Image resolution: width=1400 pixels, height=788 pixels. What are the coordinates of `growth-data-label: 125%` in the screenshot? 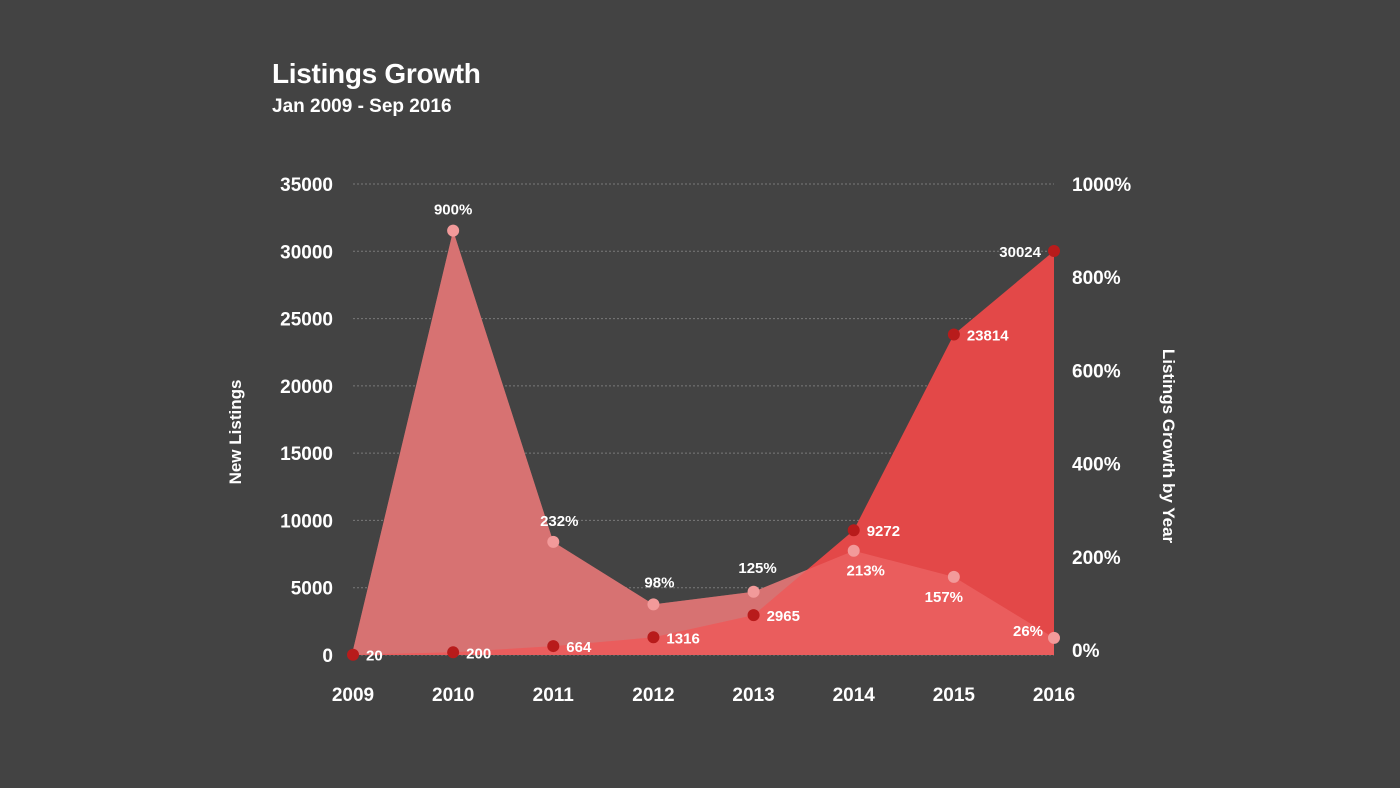 It's located at (757, 568).